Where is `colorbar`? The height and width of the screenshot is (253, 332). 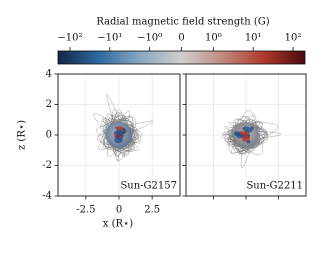
colorbar is located at coordinates (181, 57).